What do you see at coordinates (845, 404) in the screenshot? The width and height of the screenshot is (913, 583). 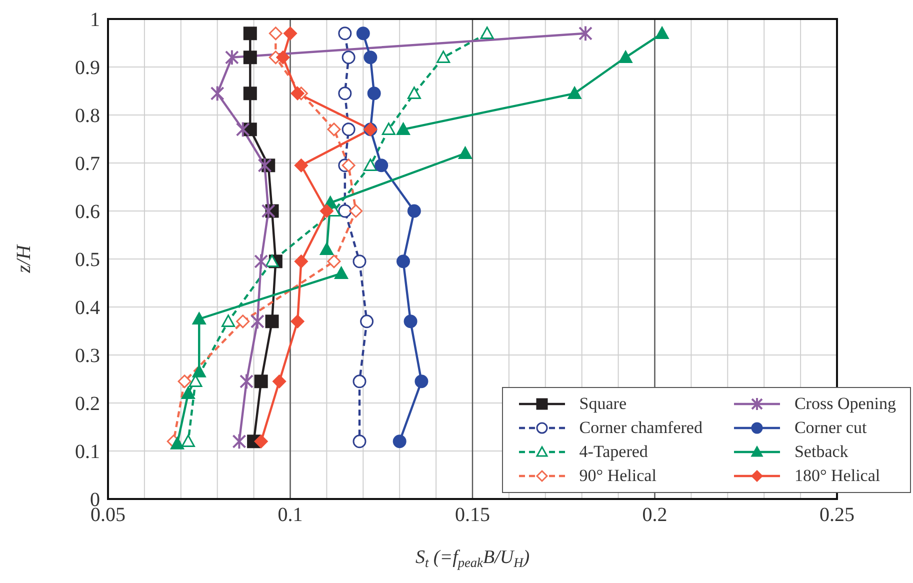 I see `legend-label: Cross Opening` at bounding box center [845, 404].